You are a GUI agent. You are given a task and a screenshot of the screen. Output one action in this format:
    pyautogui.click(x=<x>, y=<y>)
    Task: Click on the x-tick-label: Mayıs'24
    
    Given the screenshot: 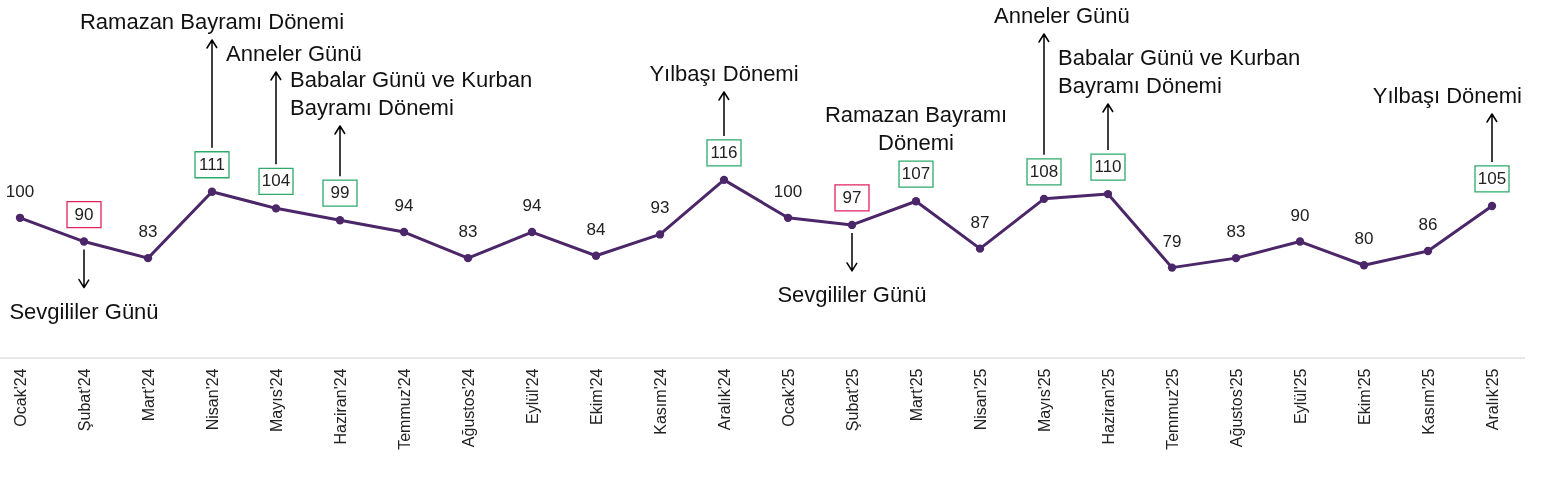 What is the action you would take?
    pyautogui.click(x=276, y=400)
    